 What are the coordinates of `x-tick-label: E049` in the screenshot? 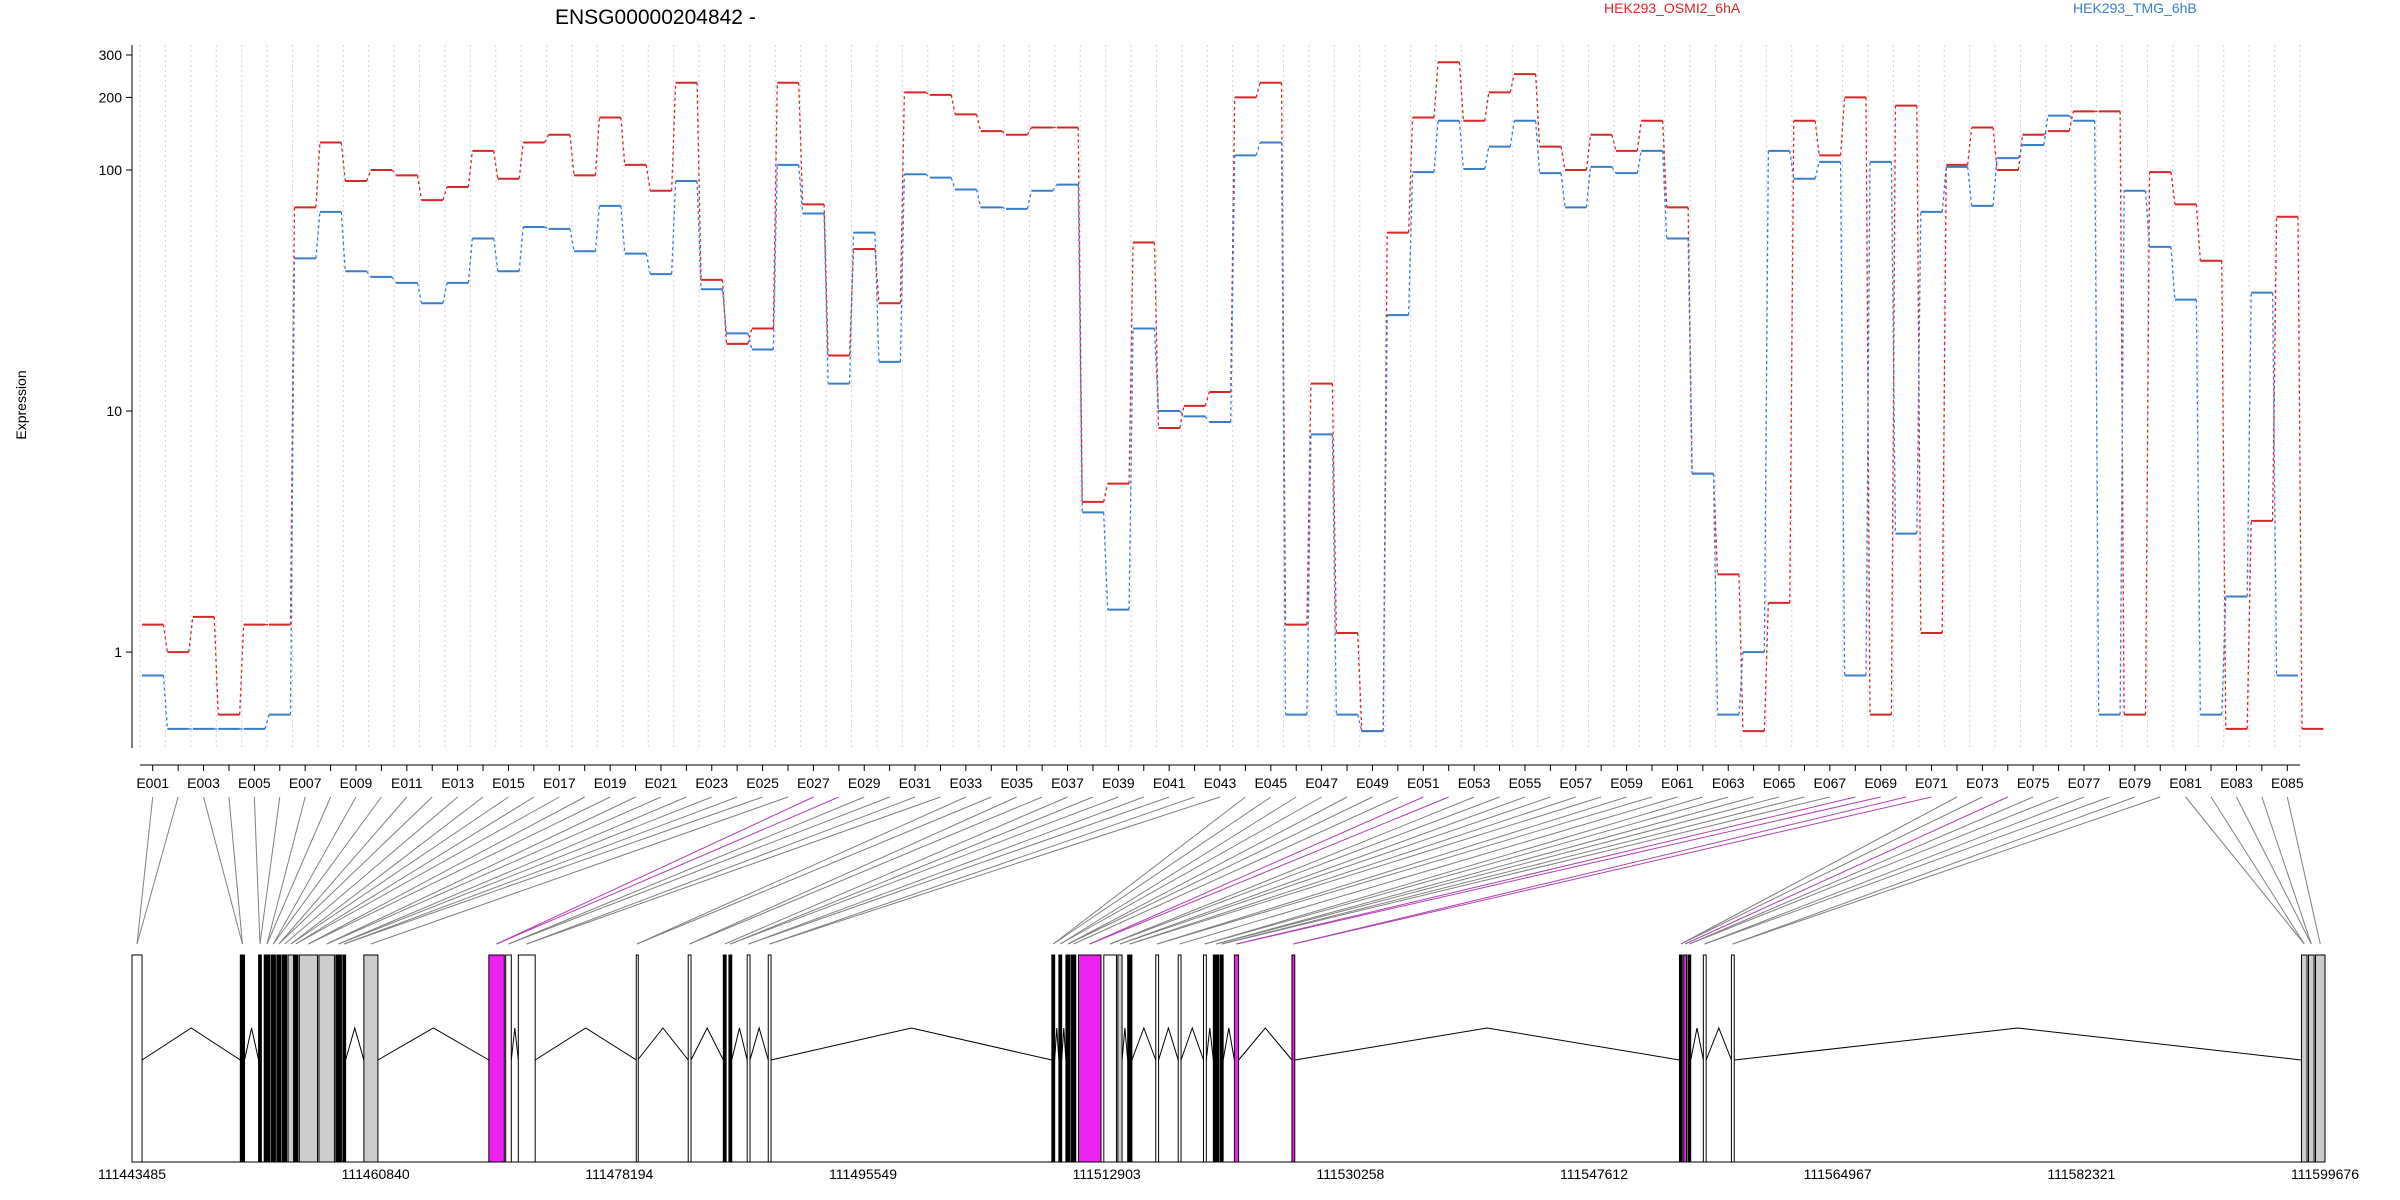 It's located at (1372, 783).